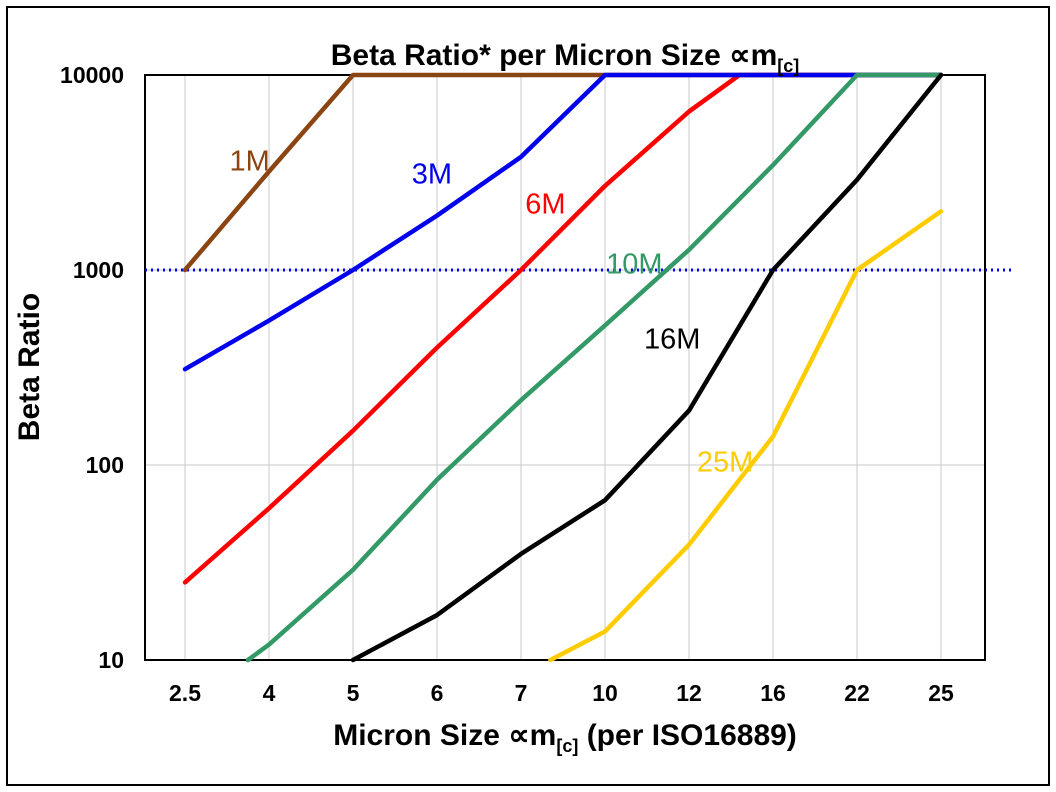 This screenshot has width=1056, height=792. What do you see at coordinates (249, 161) in the screenshot?
I see `series-label-1M: 1M` at bounding box center [249, 161].